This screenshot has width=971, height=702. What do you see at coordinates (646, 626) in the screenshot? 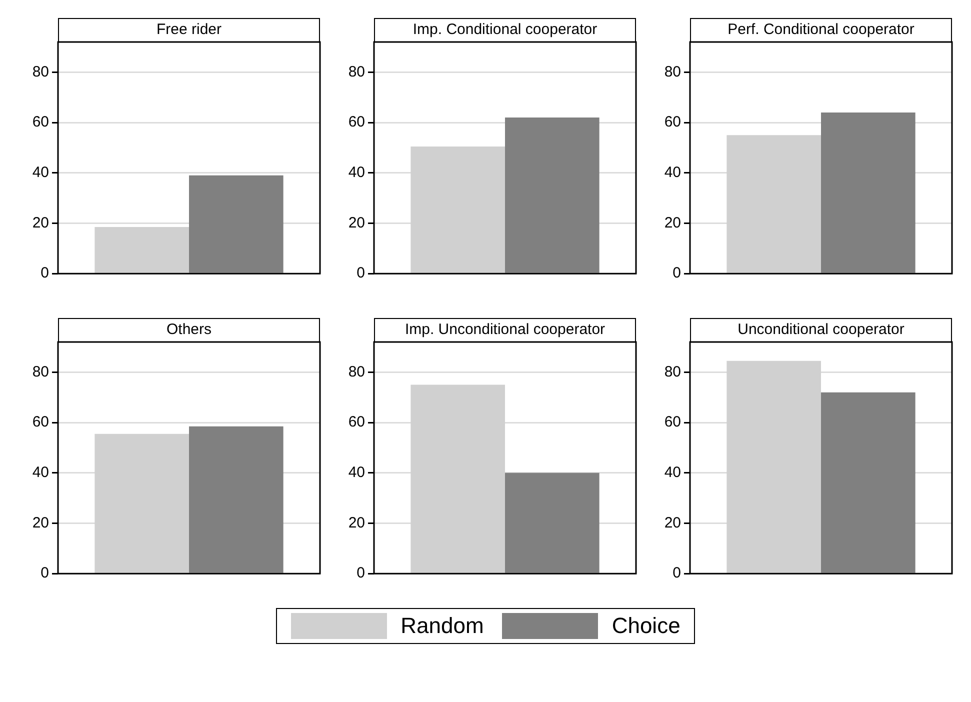
I see `legend-label: Choice` at bounding box center [646, 626].